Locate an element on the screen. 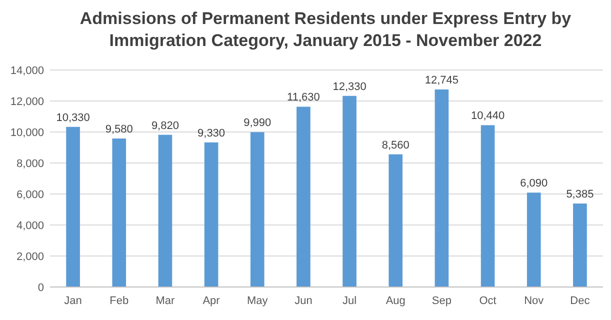  data-label: 10,440 is located at coordinates (487, 116).